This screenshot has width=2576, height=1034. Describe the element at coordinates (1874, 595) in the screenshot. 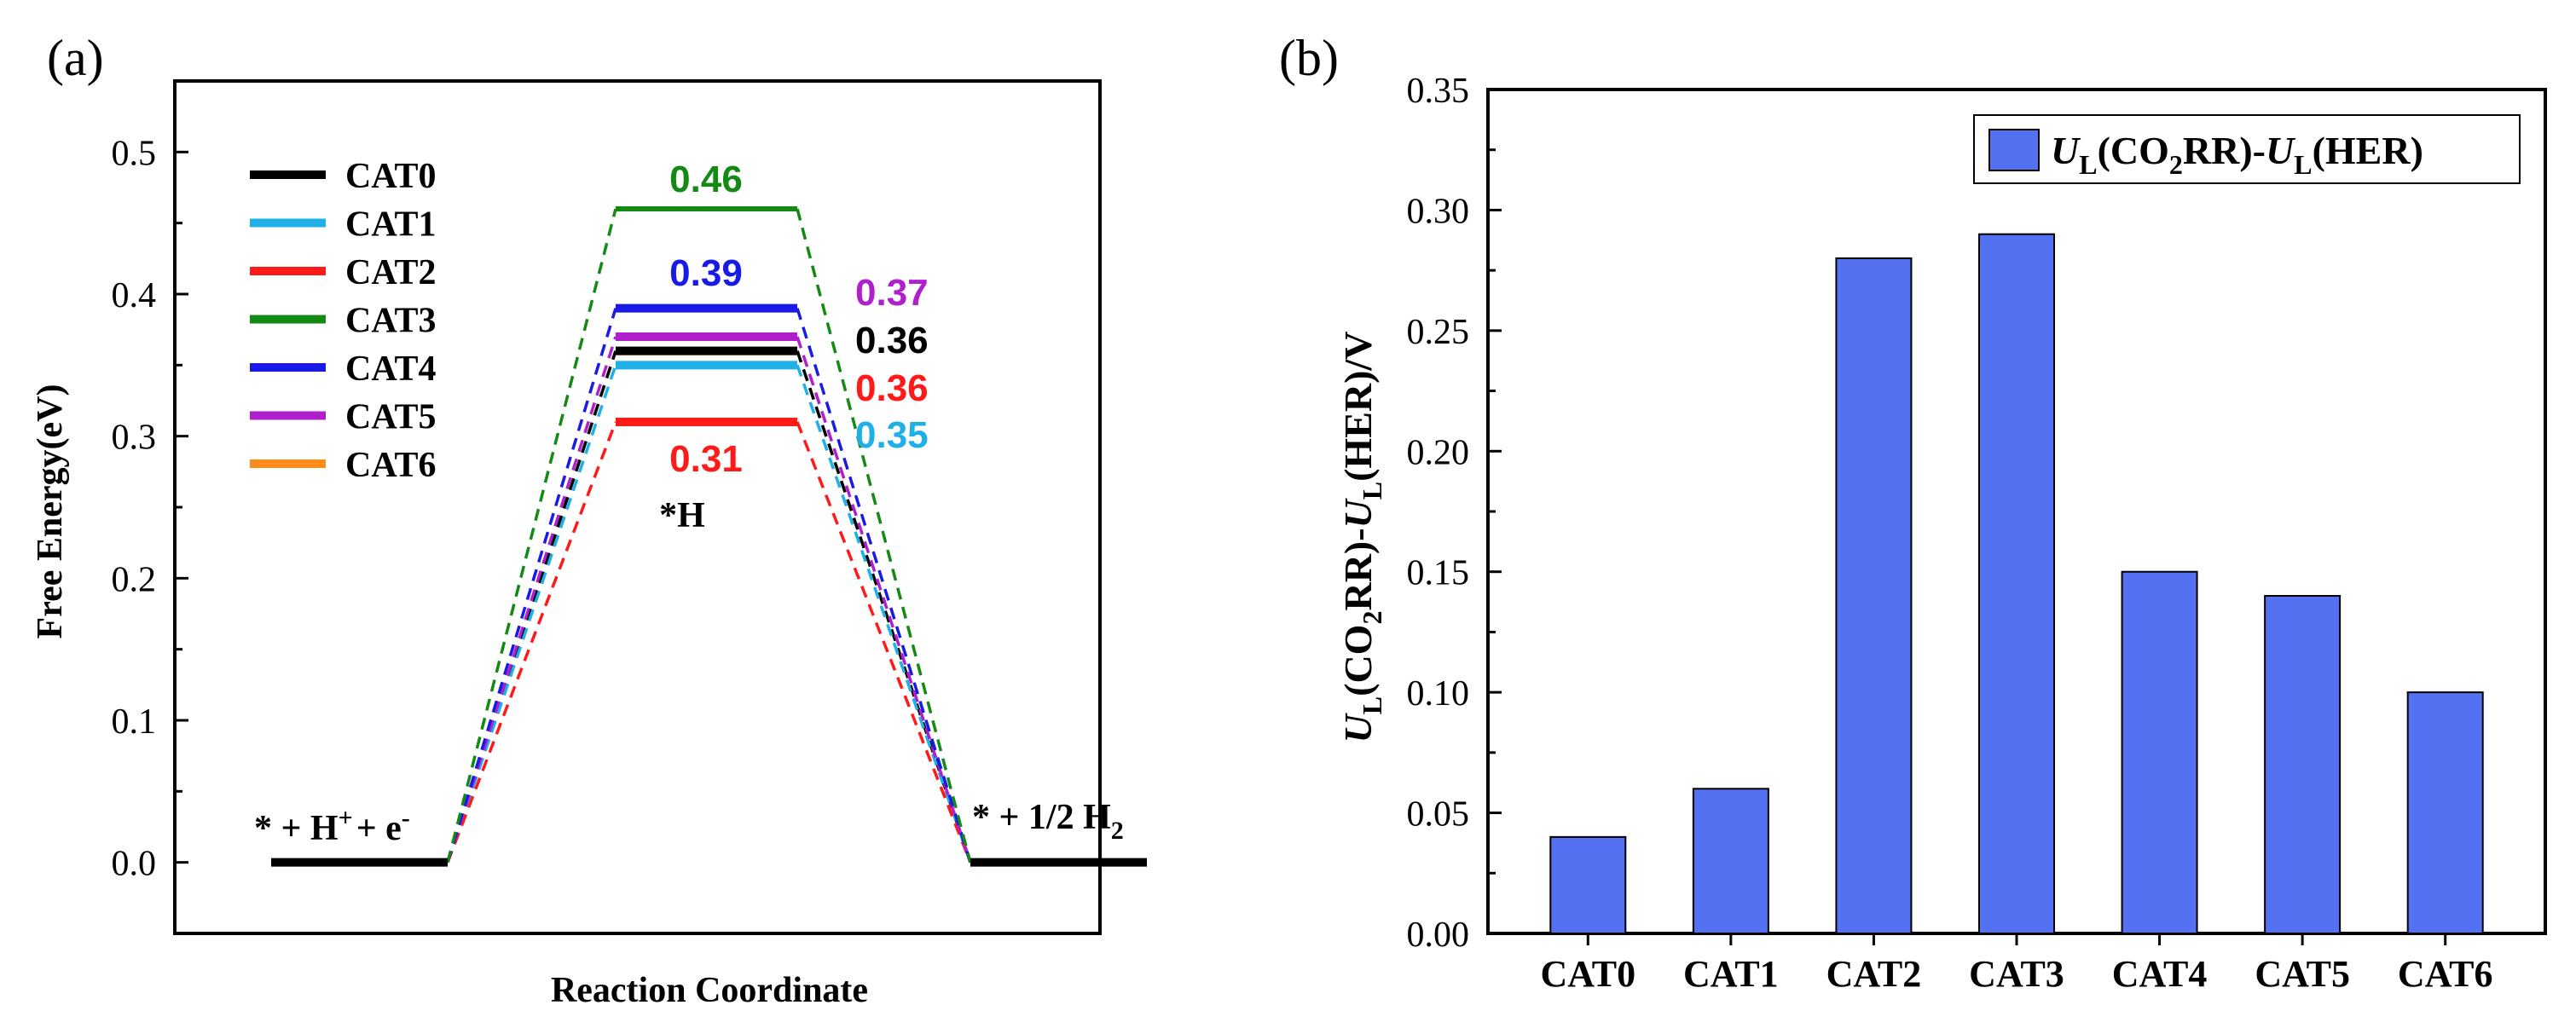

I see `bar-cat2` at that location.